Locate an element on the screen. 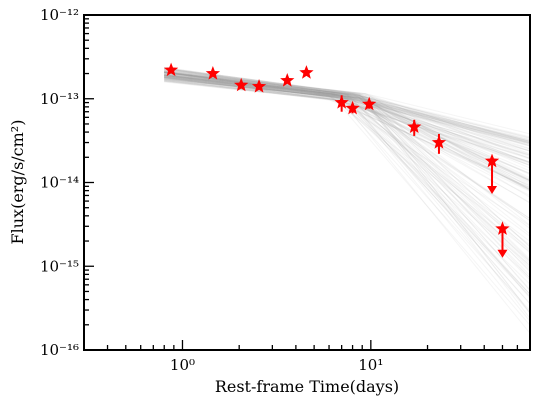 The image size is (540, 407). x-axis-label: Rest-frame Time(days) is located at coordinates (307, 386).